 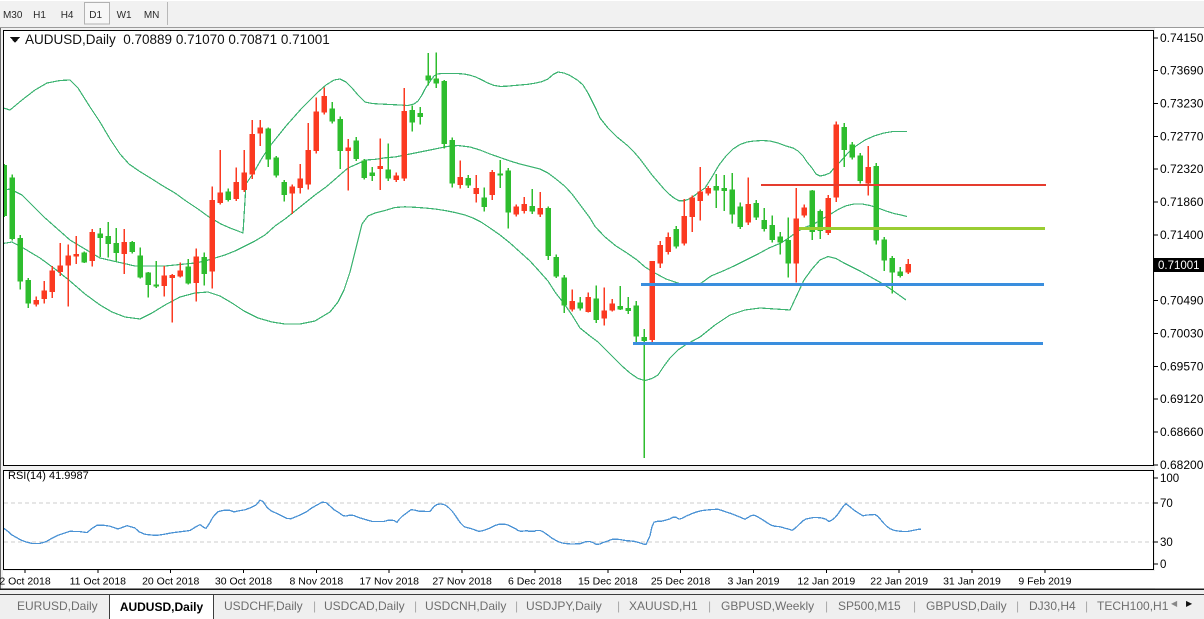 What do you see at coordinates (25, 582) in the screenshot?
I see `svg-text: 2 Oct 2018` at bounding box center [25, 582].